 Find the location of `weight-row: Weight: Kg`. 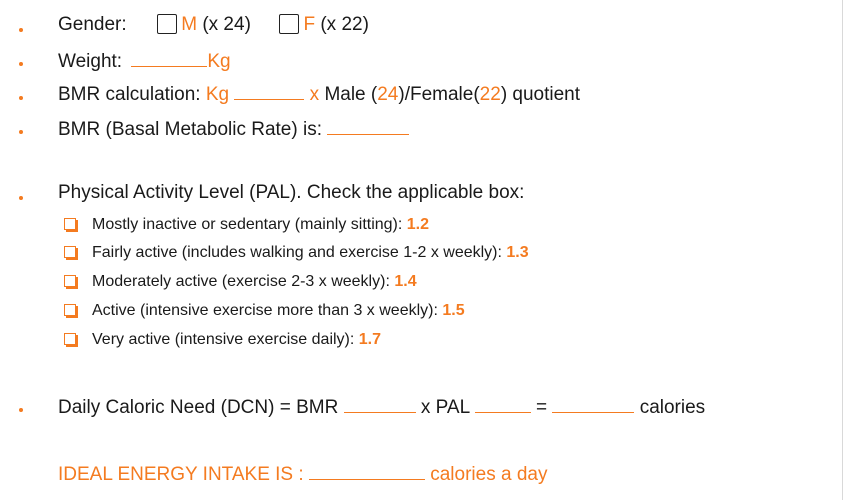

weight-row: Weight: Kg is located at coordinates (144, 61).